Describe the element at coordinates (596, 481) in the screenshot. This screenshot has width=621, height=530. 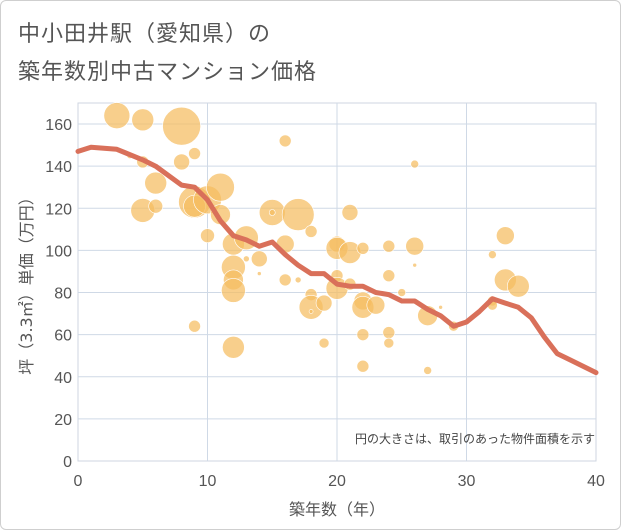
I see `x-tick-label: 40` at that location.